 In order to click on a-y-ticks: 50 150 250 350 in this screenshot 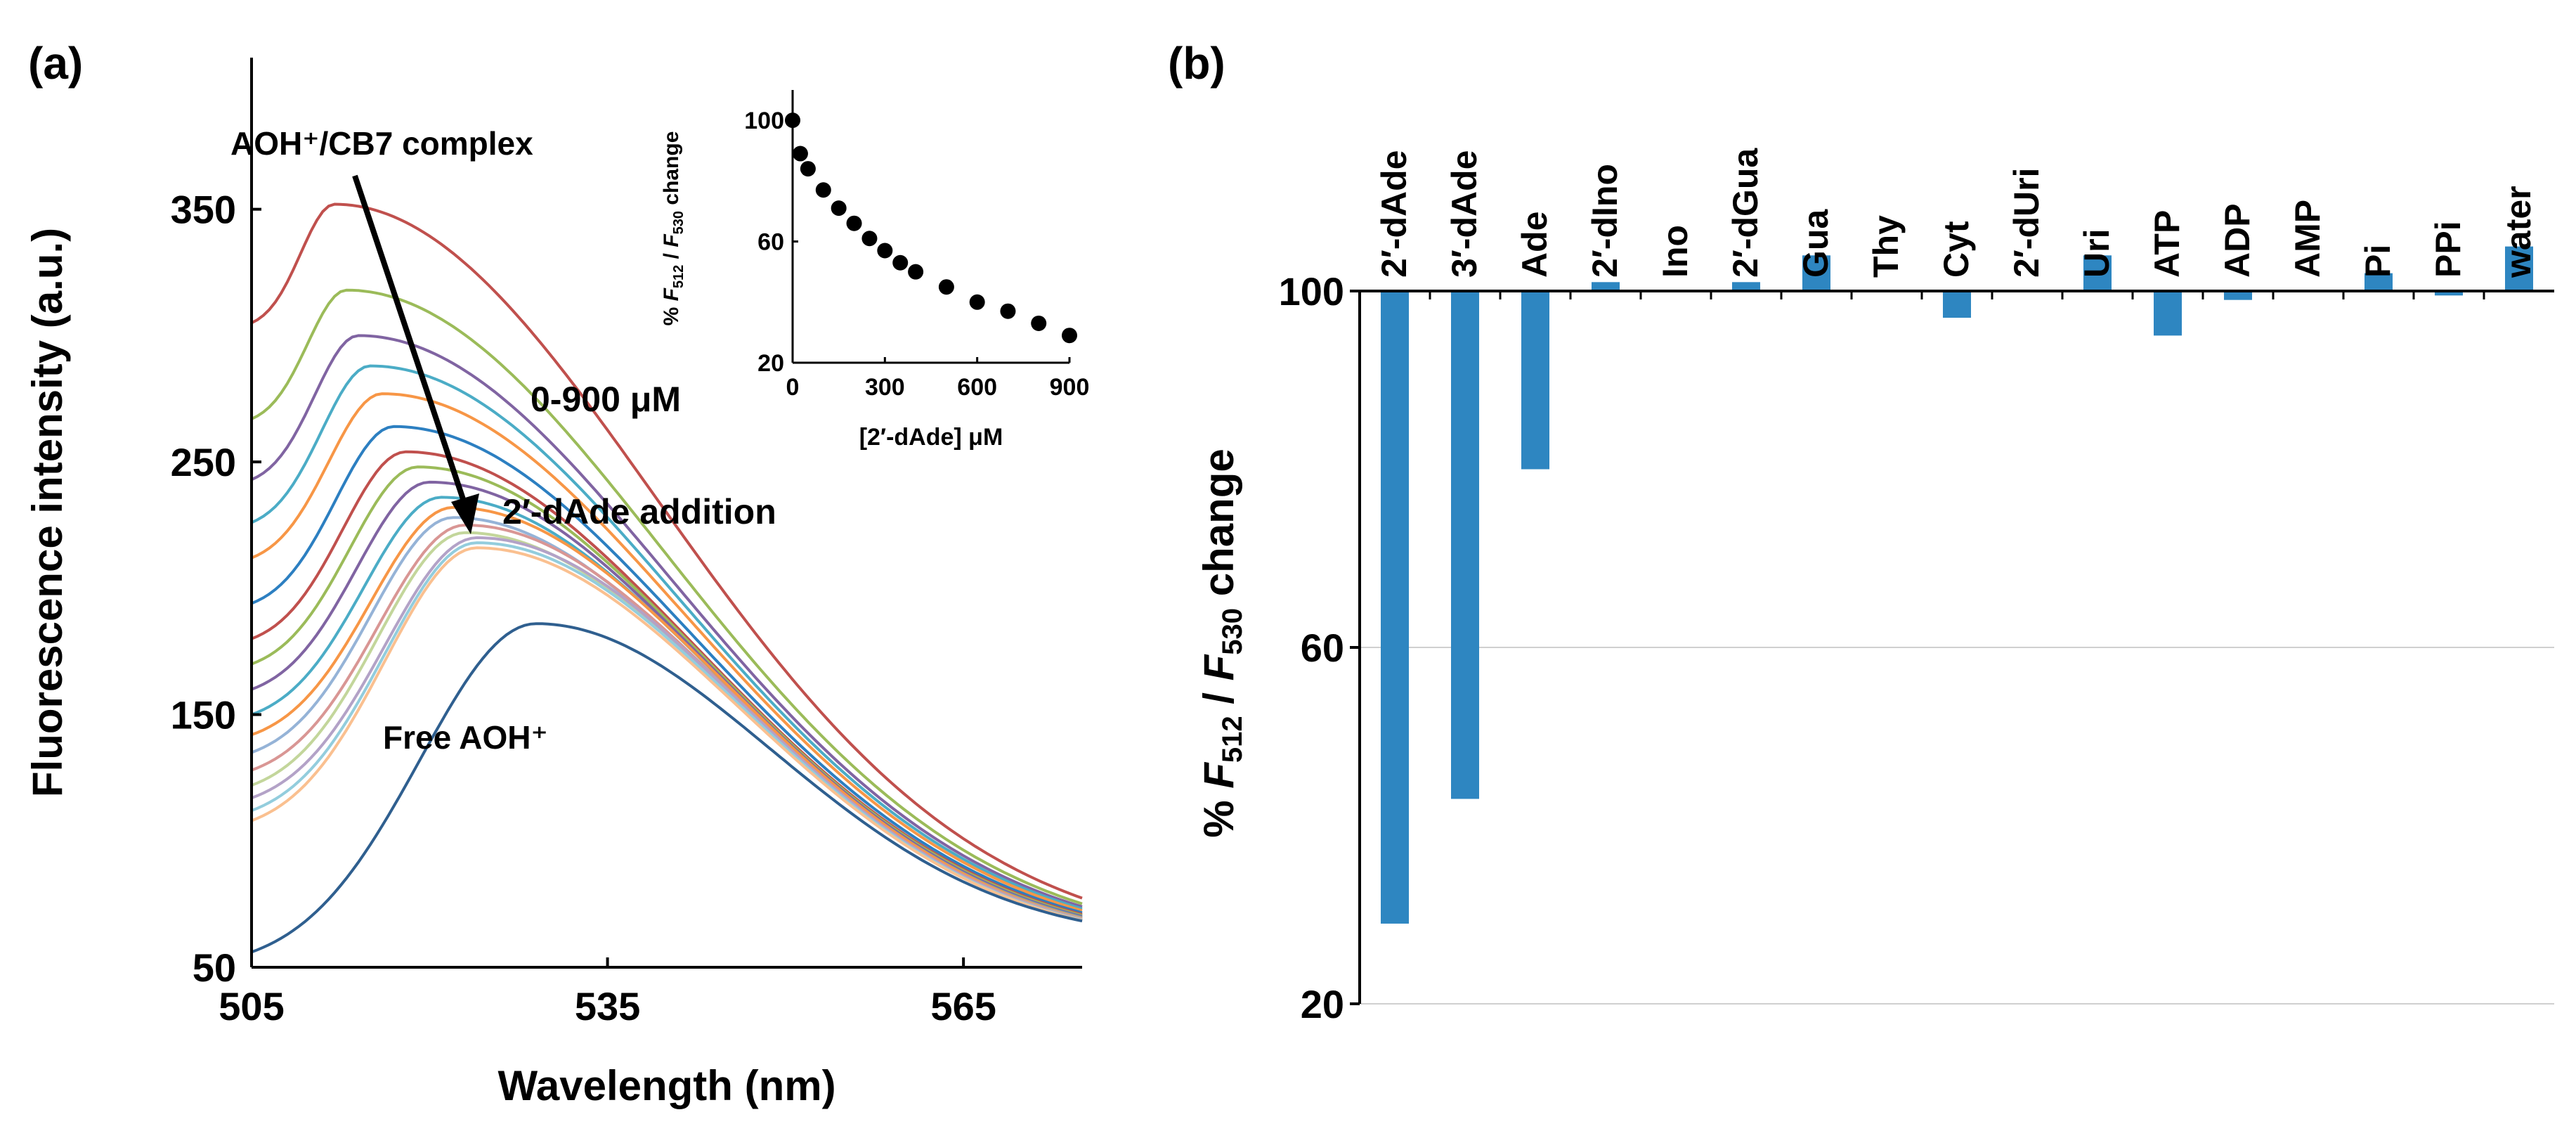, I will do `click(216, 589)`.